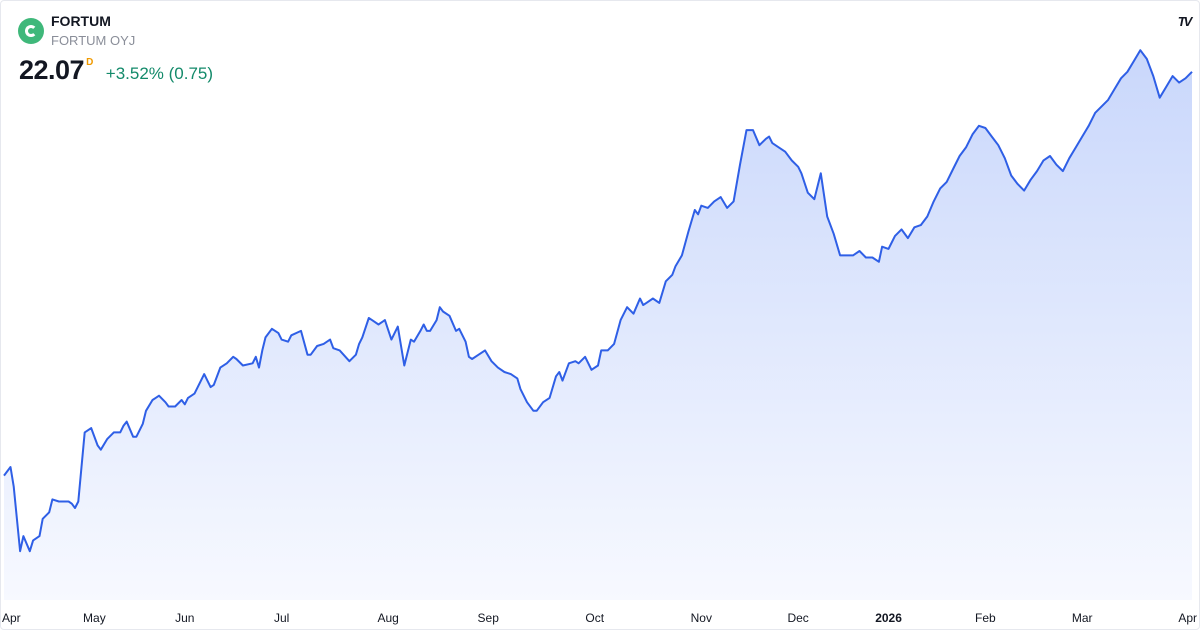  What do you see at coordinates (489, 618) in the screenshot?
I see `x-tick-label: Sep` at bounding box center [489, 618].